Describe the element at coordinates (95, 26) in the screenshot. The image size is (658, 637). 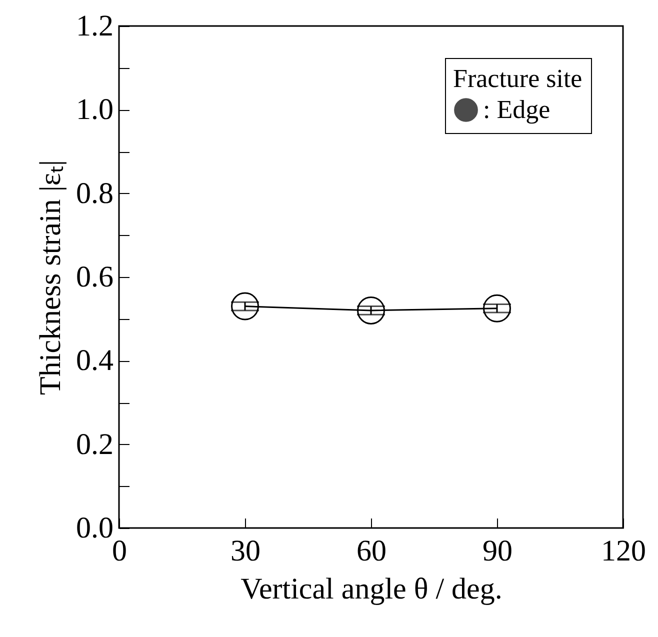
I see `y-tick-label: 1.2` at that location.